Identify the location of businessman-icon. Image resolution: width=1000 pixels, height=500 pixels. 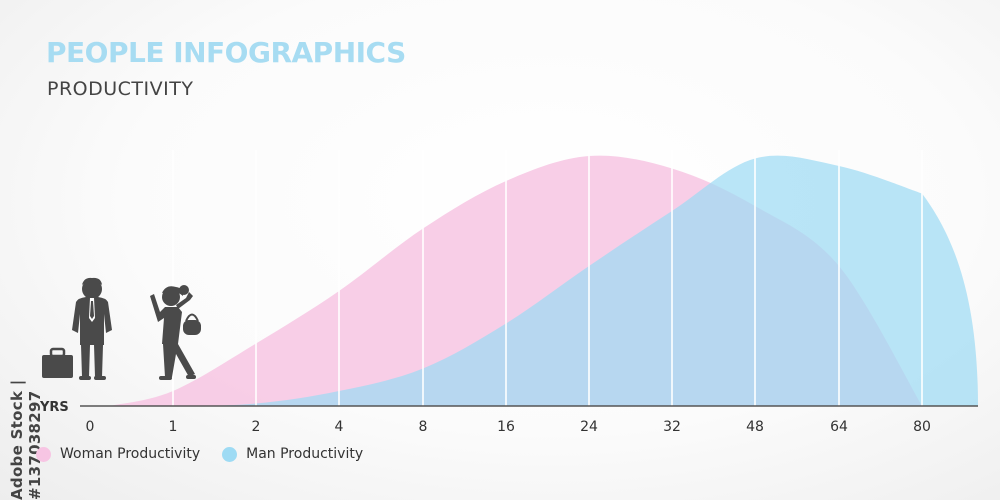
(92, 328).